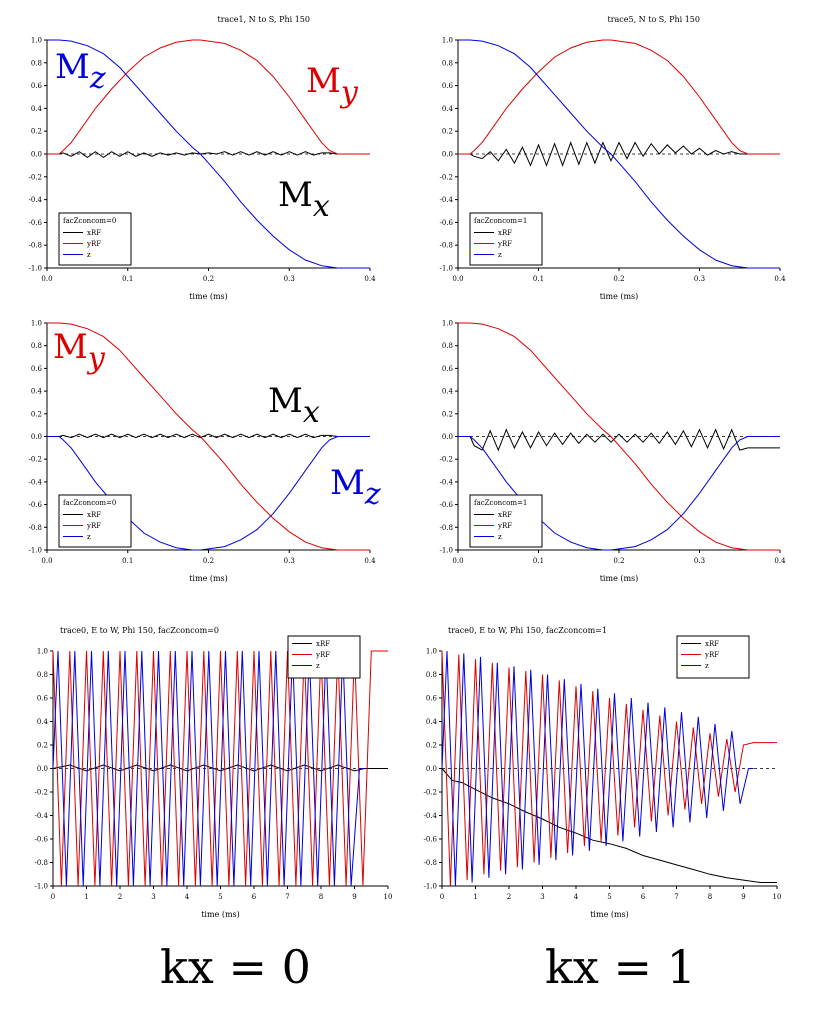 The image size is (829, 1026). What do you see at coordinates (95, 239) in the screenshot?
I see `legend: facZconcom=0 xRF yRF z` at bounding box center [95, 239].